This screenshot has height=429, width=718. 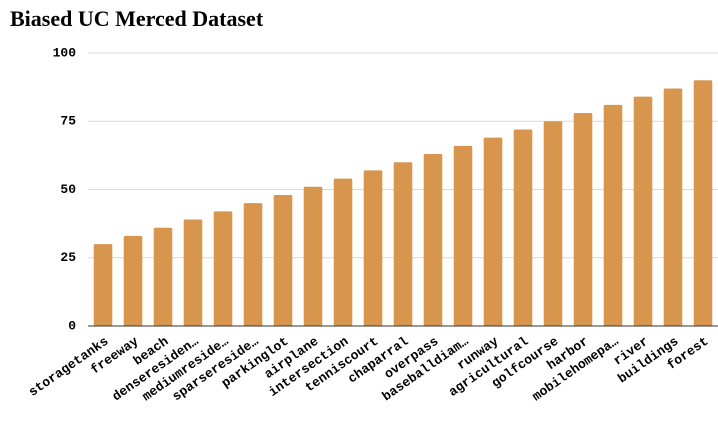 I want to click on y-tick-label: 100, so click(x=65, y=52).